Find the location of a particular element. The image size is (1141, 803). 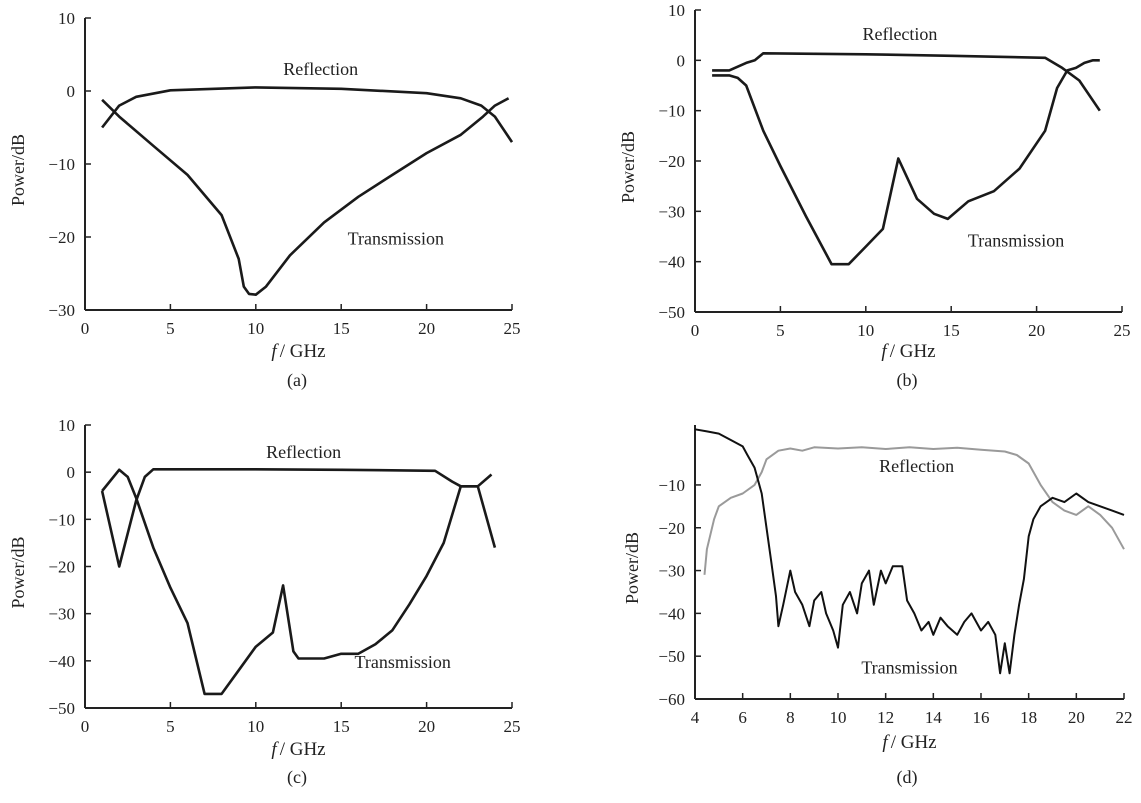

panel-label: (c) is located at coordinates (297, 777).